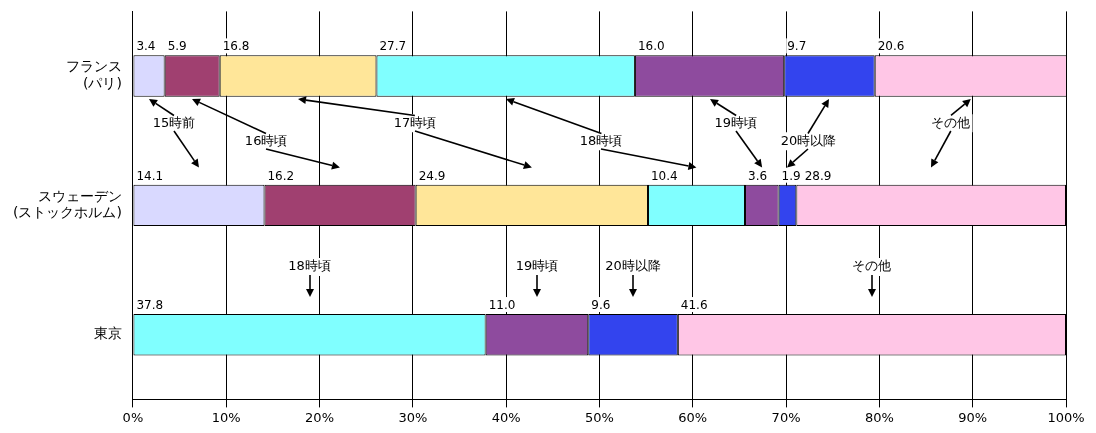  Describe the element at coordinates (133, 417) in the screenshot. I see `x-tick-label: 0%` at that location.